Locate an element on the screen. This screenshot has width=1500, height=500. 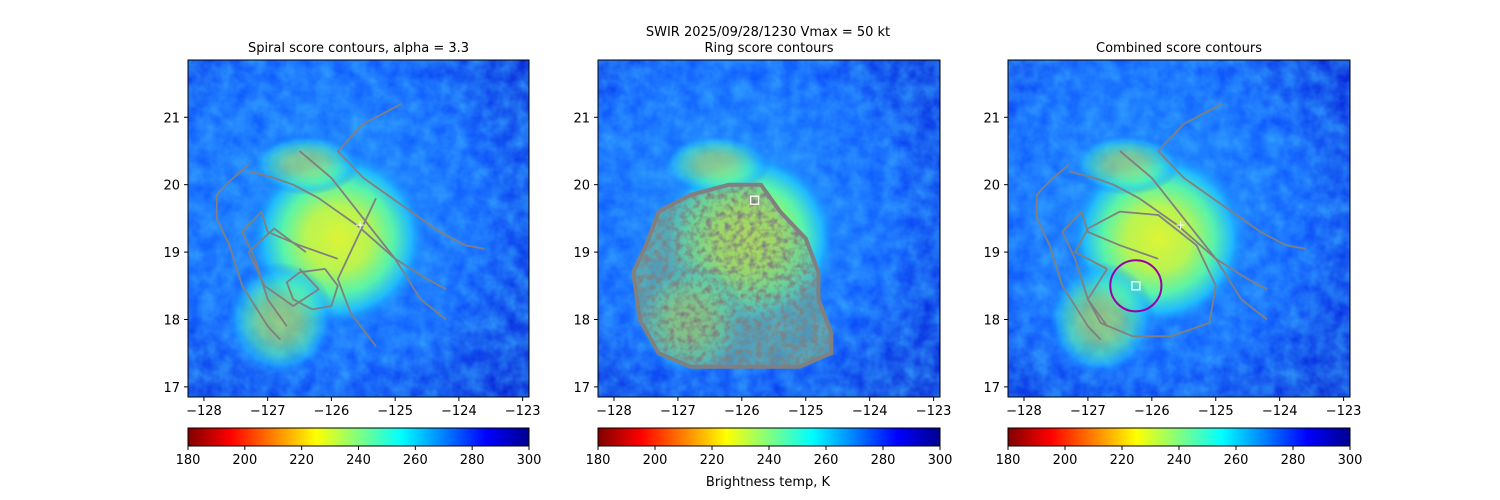
storm-band-north is located at coordinates (716, 164).